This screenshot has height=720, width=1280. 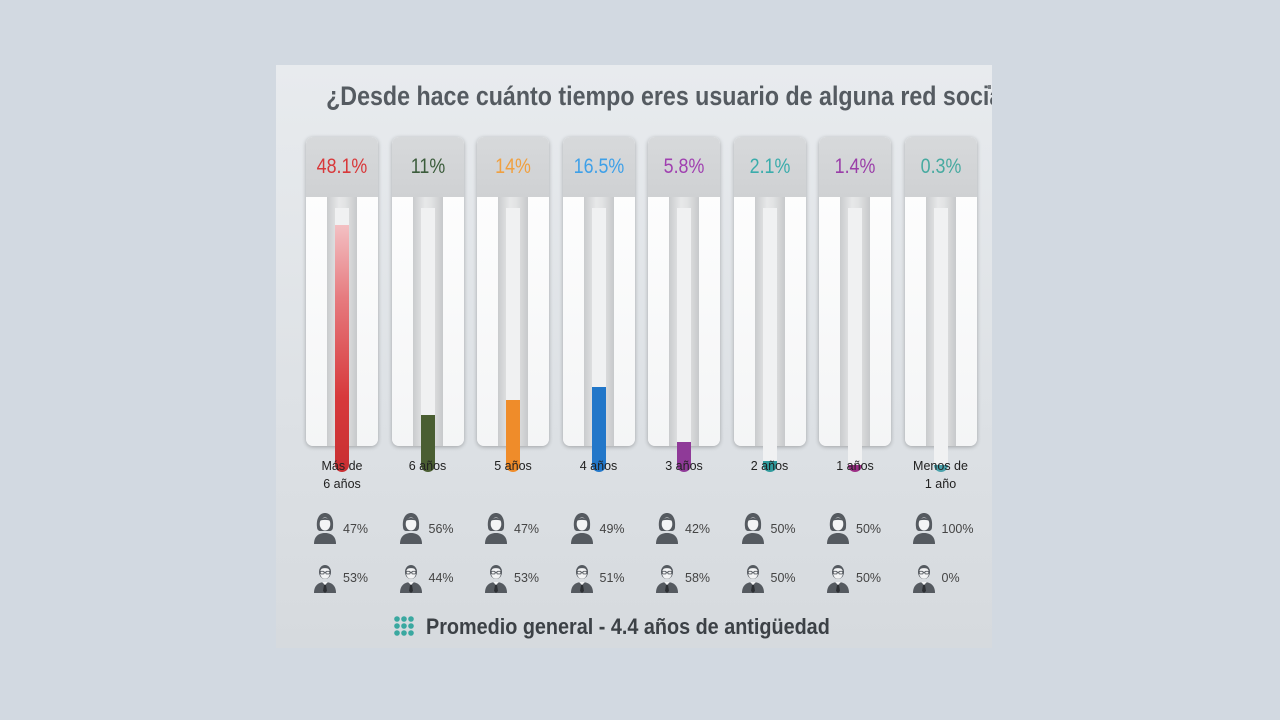 I want to click on bar-card: 2.1%, so click(x=769, y=304).